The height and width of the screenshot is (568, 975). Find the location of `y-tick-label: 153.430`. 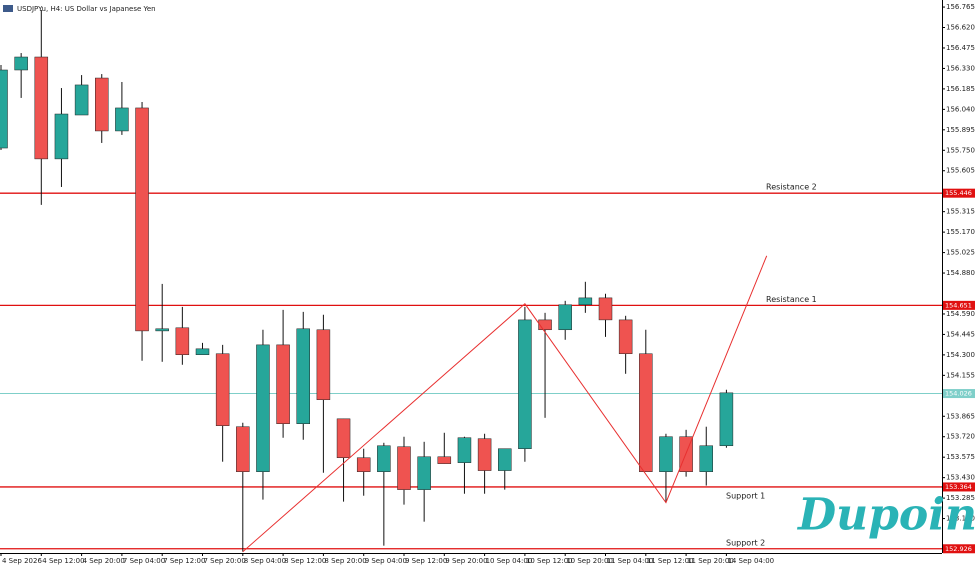

y-tick-label: 153.430 is located at coordinates (960, 478).